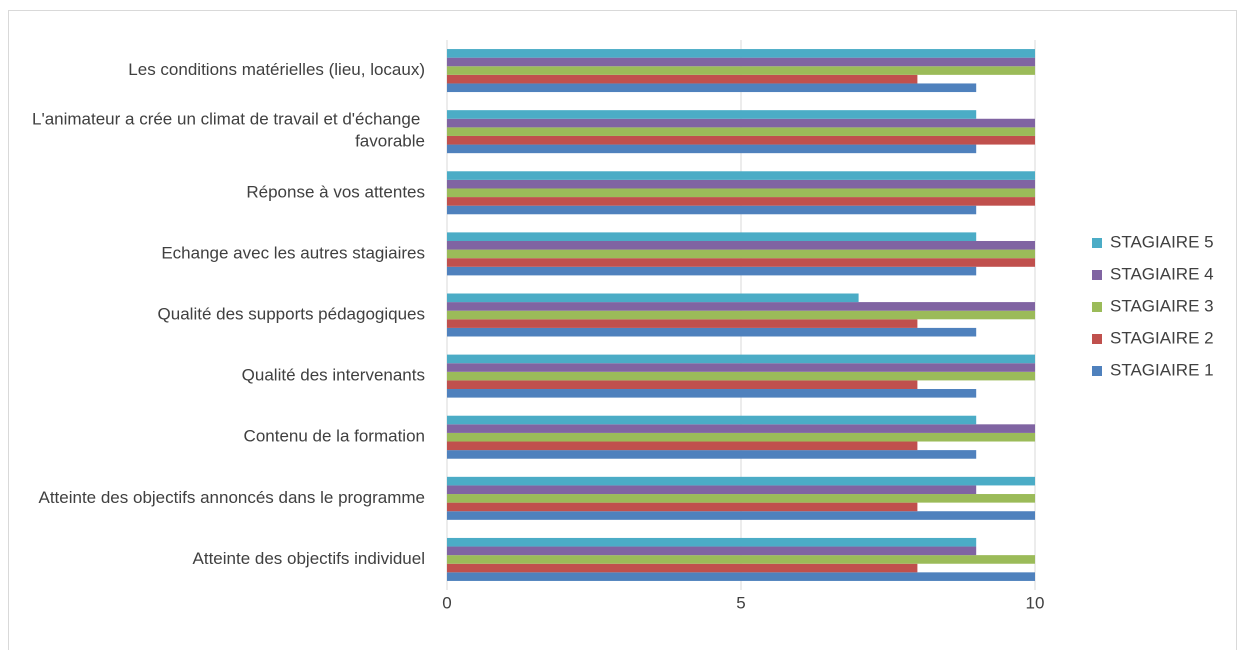 The height and width of the screenshot is (650, 1245). I want to click on y-tick-label: Contenu de la formation, so click(334, 436).